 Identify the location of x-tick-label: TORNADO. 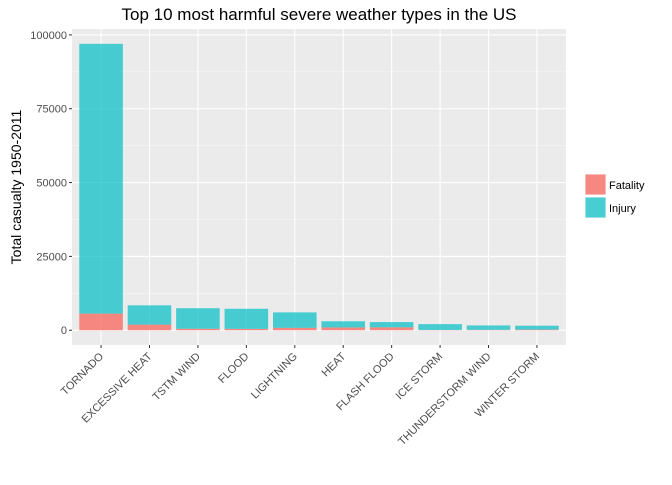
(83, 374).